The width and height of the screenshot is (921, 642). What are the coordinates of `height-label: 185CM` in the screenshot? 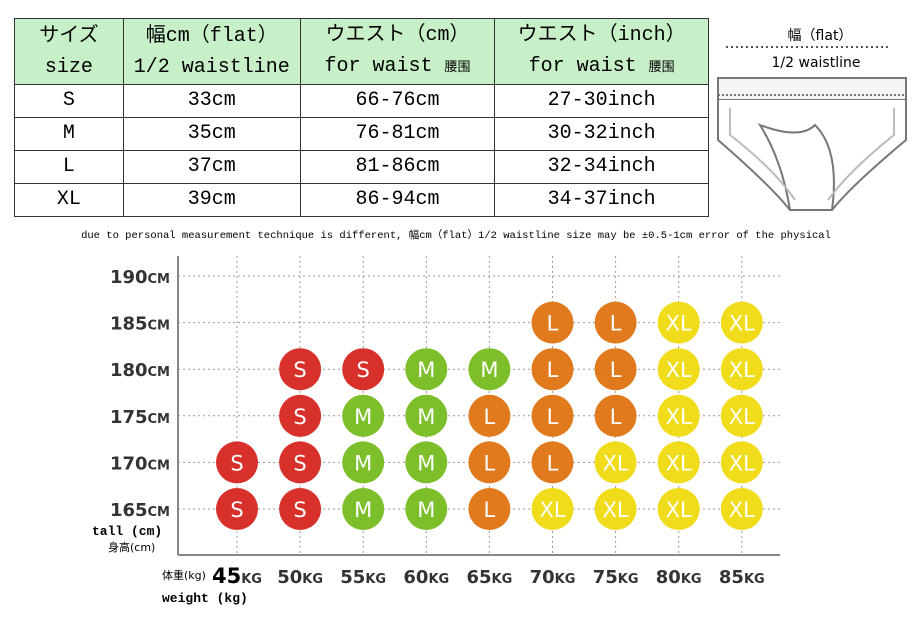 It's located at (140, 324).